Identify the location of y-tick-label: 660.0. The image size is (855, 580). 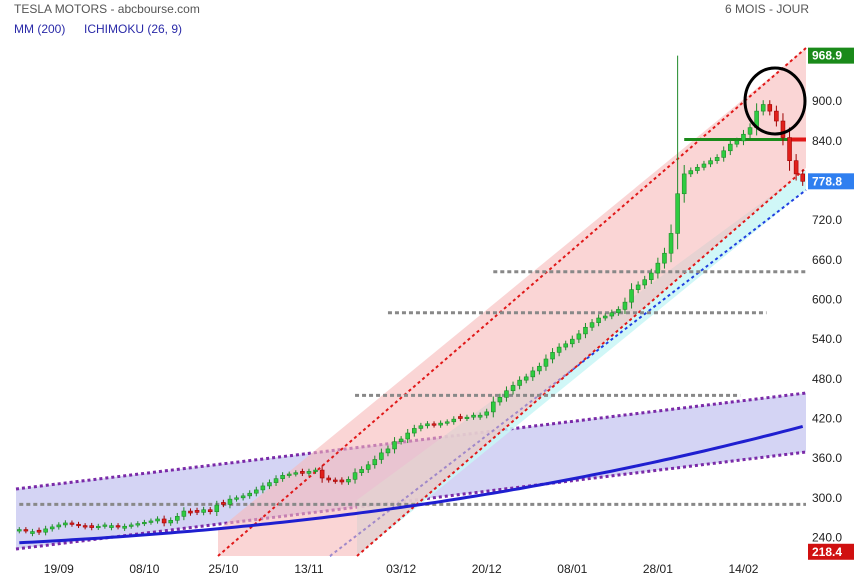
(827, 260).